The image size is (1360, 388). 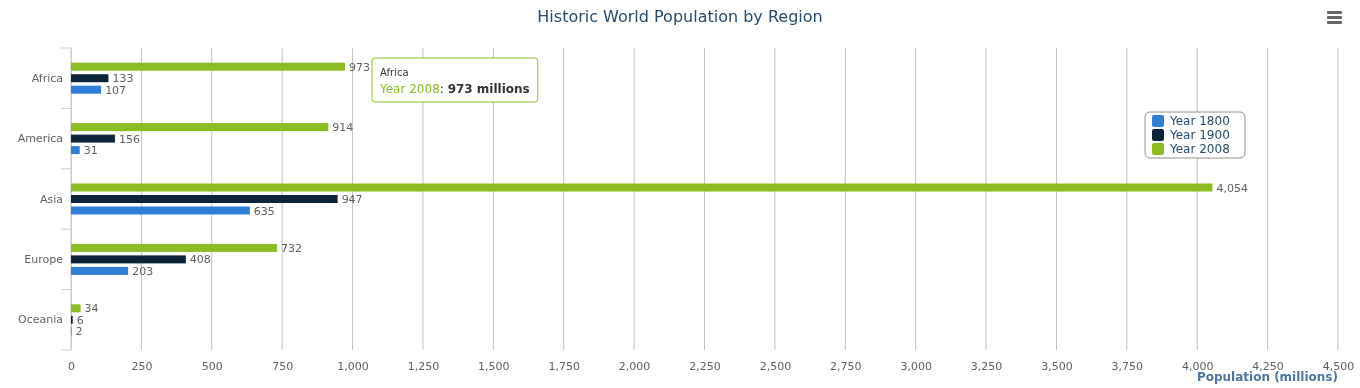 What do you see at coordinates (80, 320) in the screenshot?
I see `data-label: 6` at bounding box center [80, 320].